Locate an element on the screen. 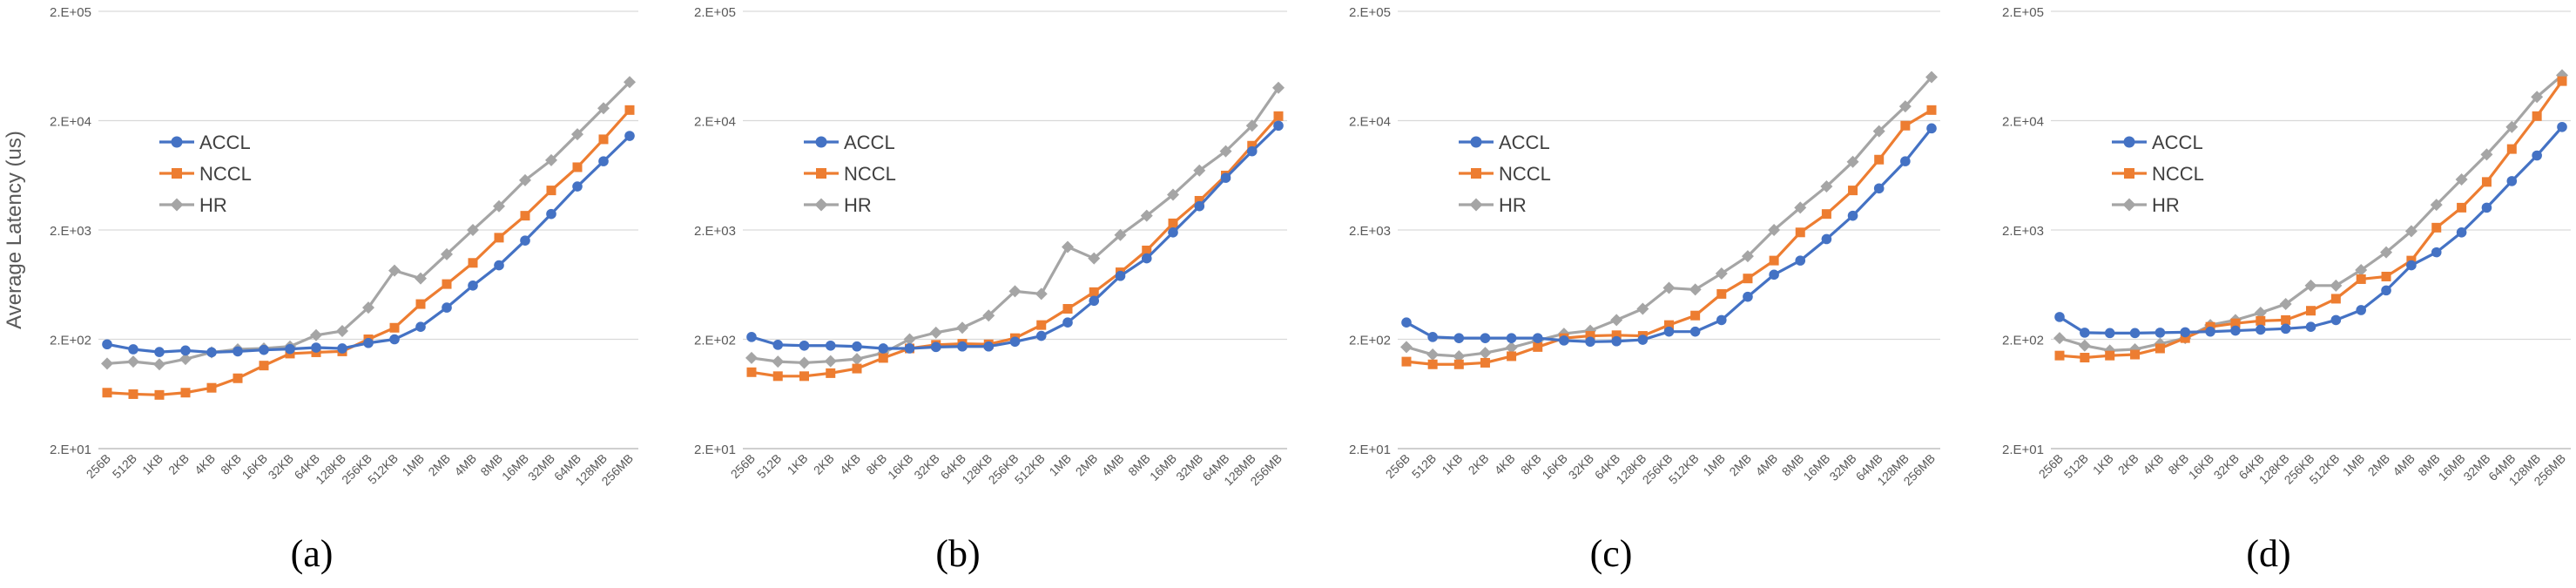 This screenshot has width=2576, height=588. x-tick-label: 4MB is located at coordinates (465, 465).